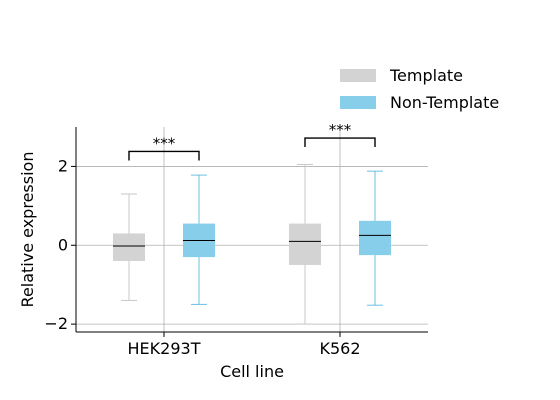 The width and height of the screenshot is (560, 400). Describe the element at coordinates (375, 238) in the screenshot. I see `box-non-template-k562` at that location.